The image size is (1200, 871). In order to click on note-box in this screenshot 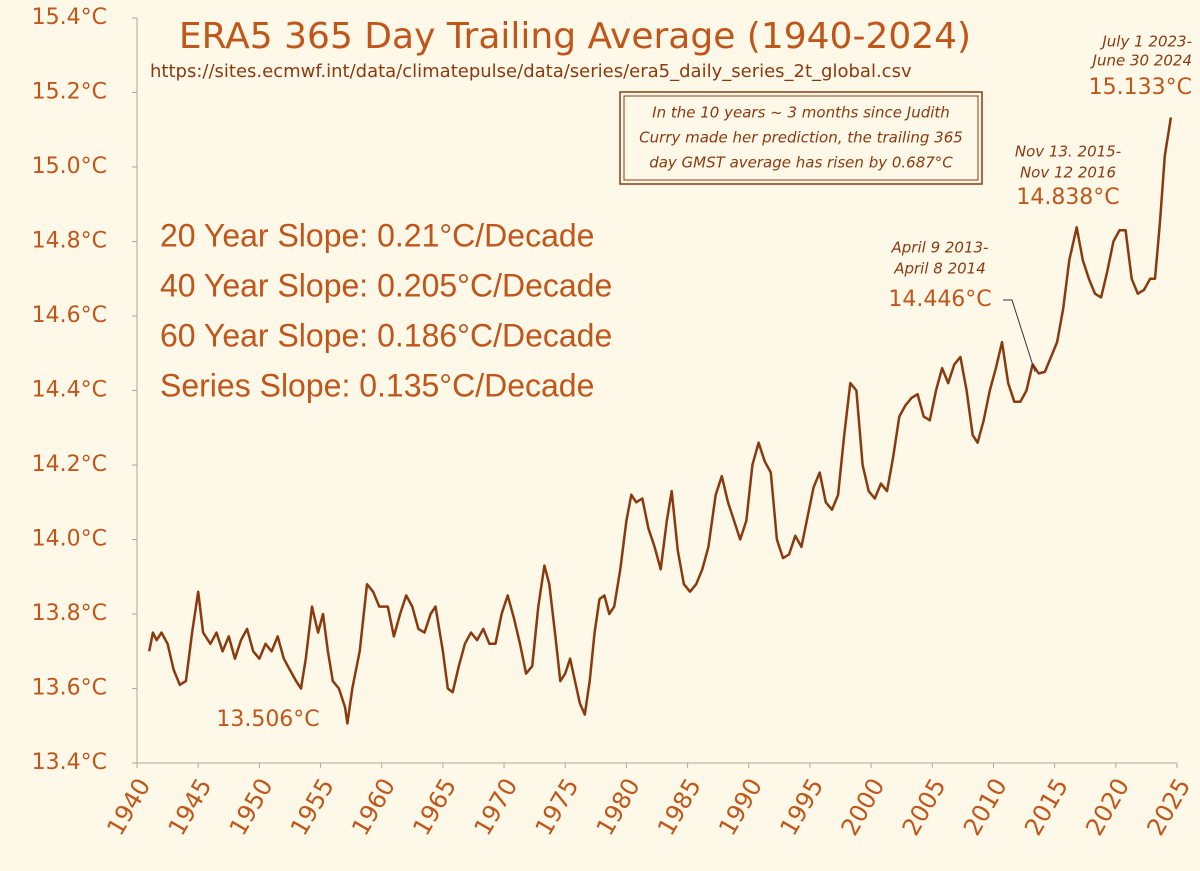, I will do `click(801, 138)`.